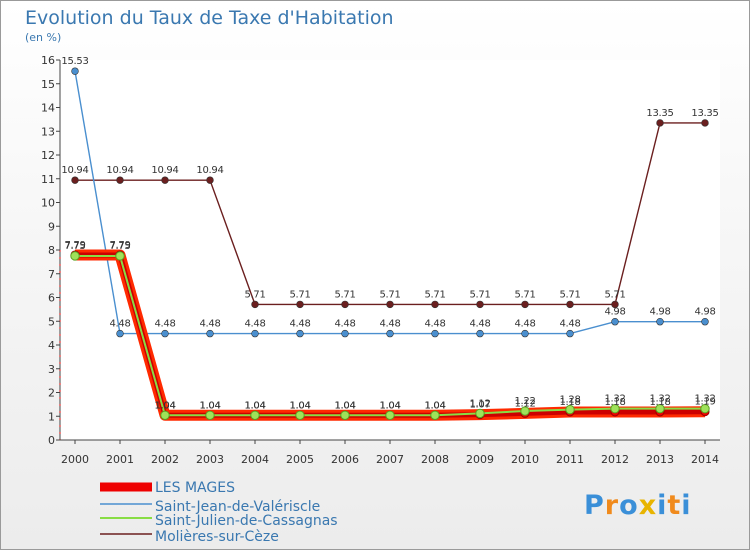 Image resolution: width=750 pixels, height=550 pixels. I want to click on y-tick-label: 5, so click(51, 321).